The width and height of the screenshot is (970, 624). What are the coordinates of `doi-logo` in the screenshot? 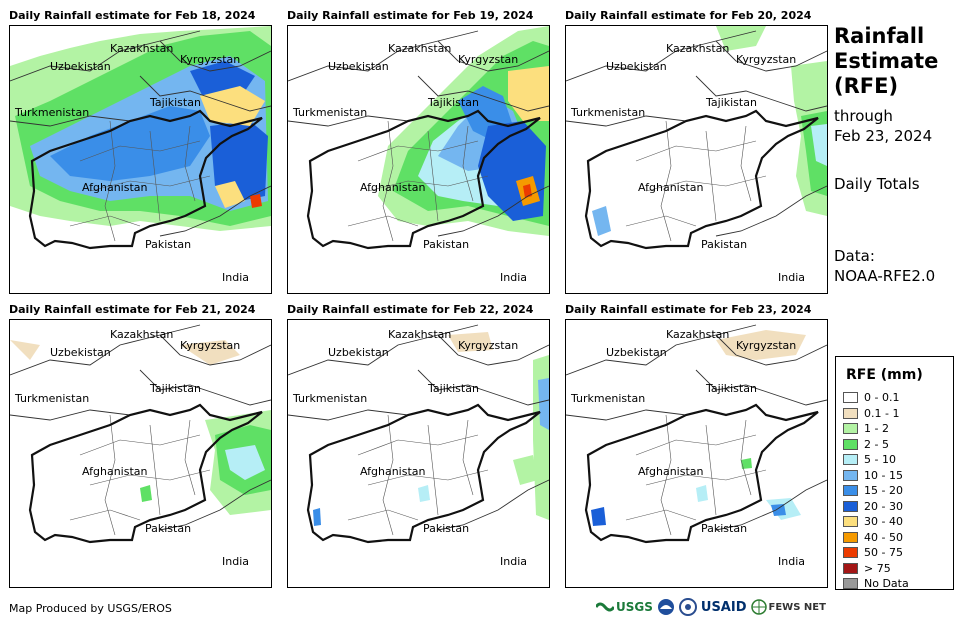 It's located at (687, 607).